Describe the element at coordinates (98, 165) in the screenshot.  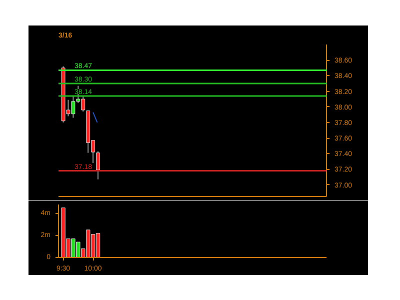
I see `candlestick` at that location.